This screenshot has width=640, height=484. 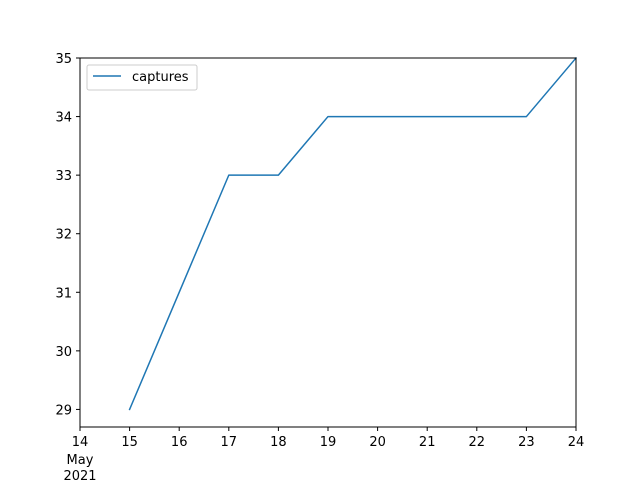 What do you see at coordinates (576, 442) in the screenshot?
I see `x-tick-label: 24` at bounding box center [576, 442].